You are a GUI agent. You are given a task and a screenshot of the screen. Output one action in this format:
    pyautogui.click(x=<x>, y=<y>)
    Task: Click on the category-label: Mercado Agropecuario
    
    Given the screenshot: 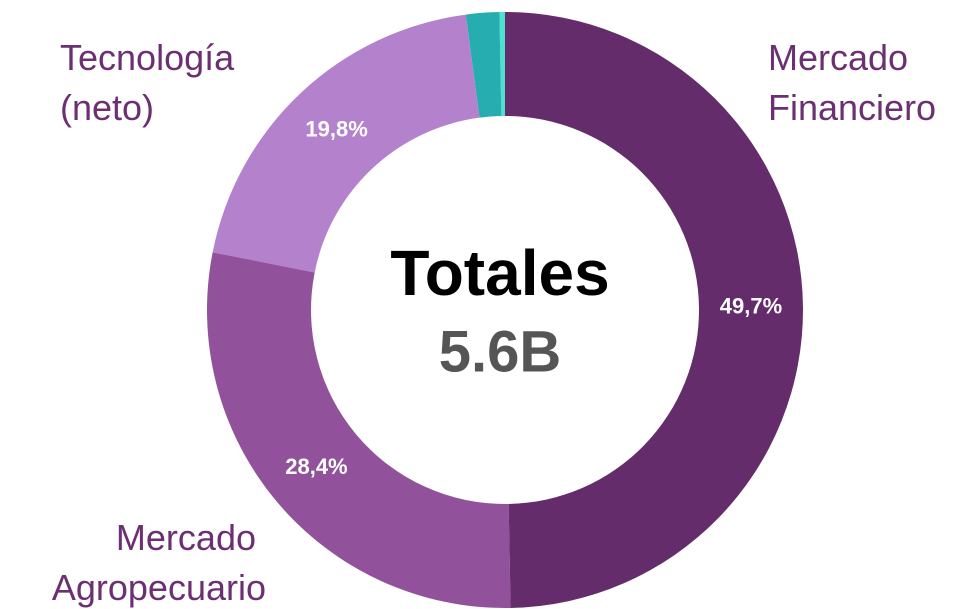 What is the action you would take?
    pyautogui.click(x=159, y=562)
    